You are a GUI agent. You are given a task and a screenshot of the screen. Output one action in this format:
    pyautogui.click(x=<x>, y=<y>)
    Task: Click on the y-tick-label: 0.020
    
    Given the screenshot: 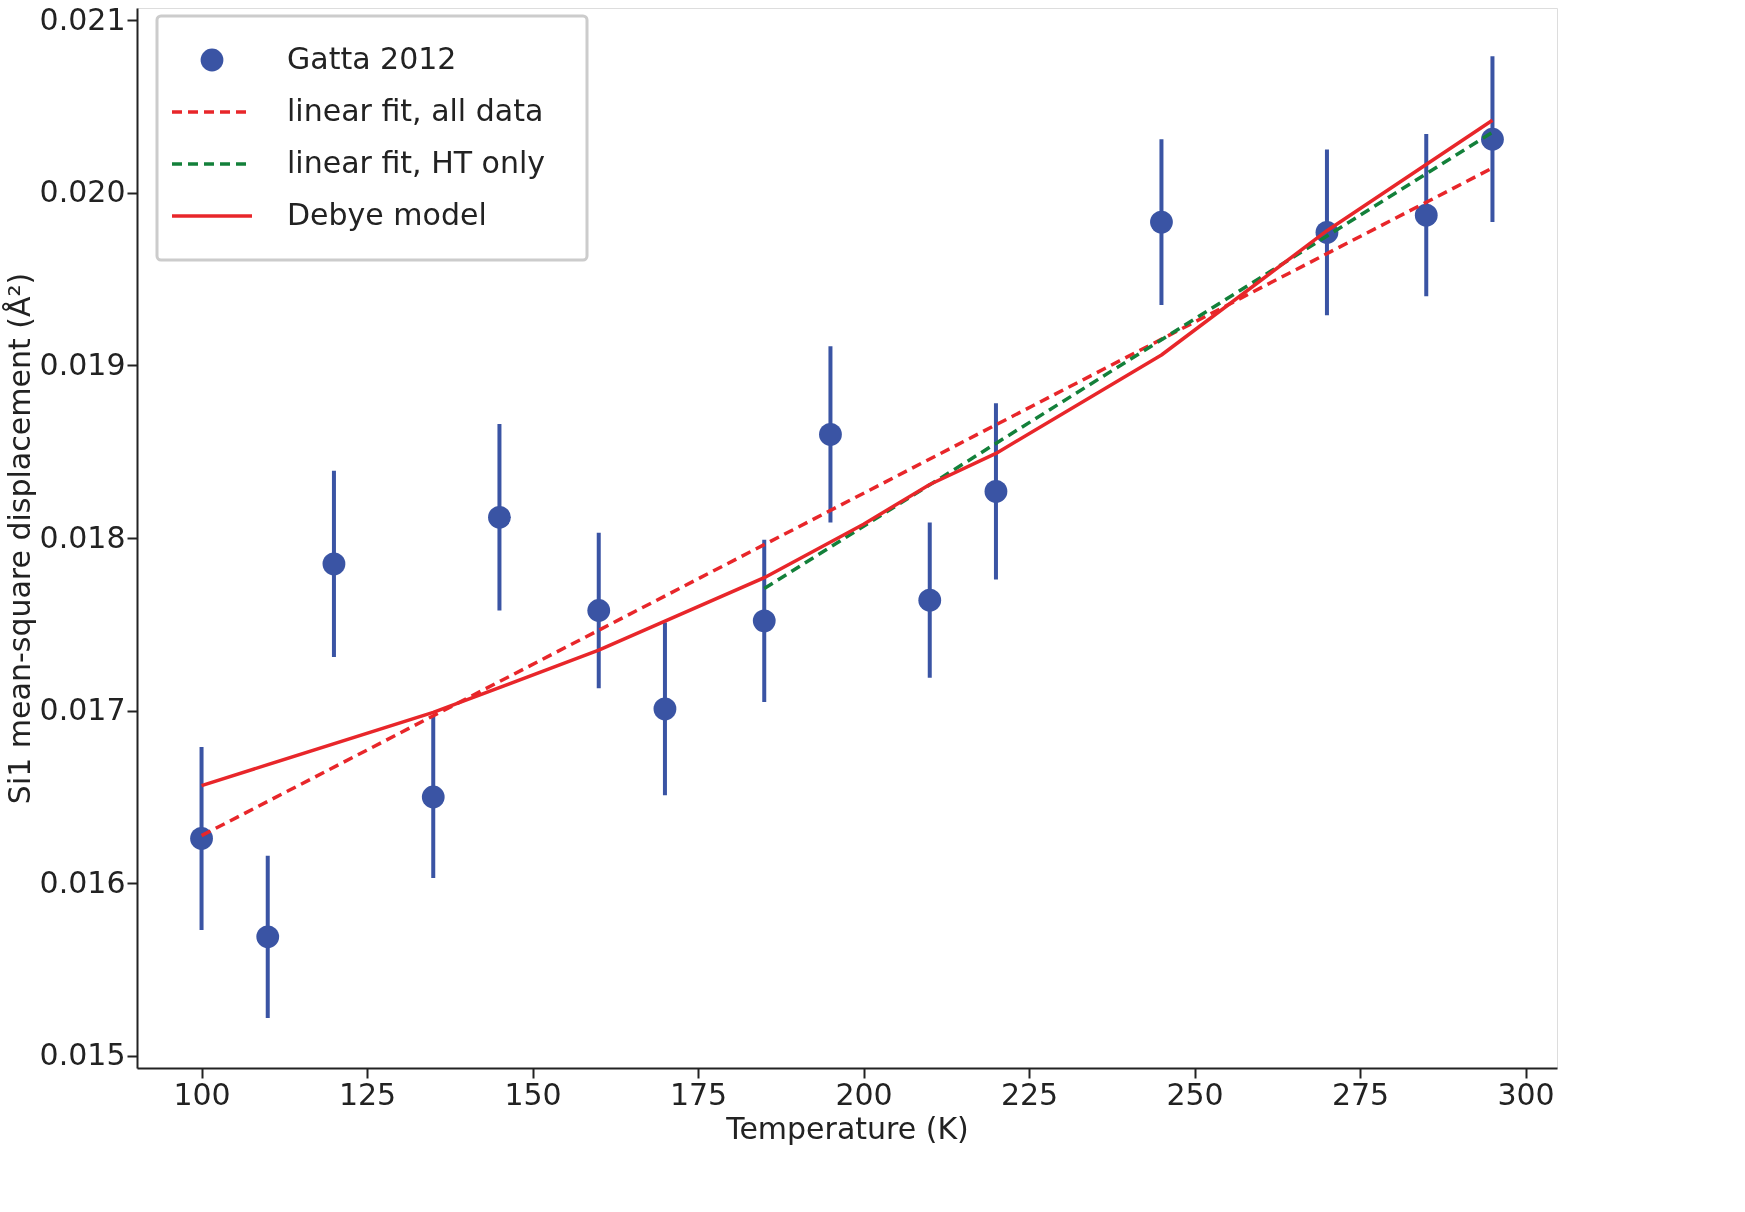 What is the action you would take?
    pyautogui.click(x=82, y=192)
    